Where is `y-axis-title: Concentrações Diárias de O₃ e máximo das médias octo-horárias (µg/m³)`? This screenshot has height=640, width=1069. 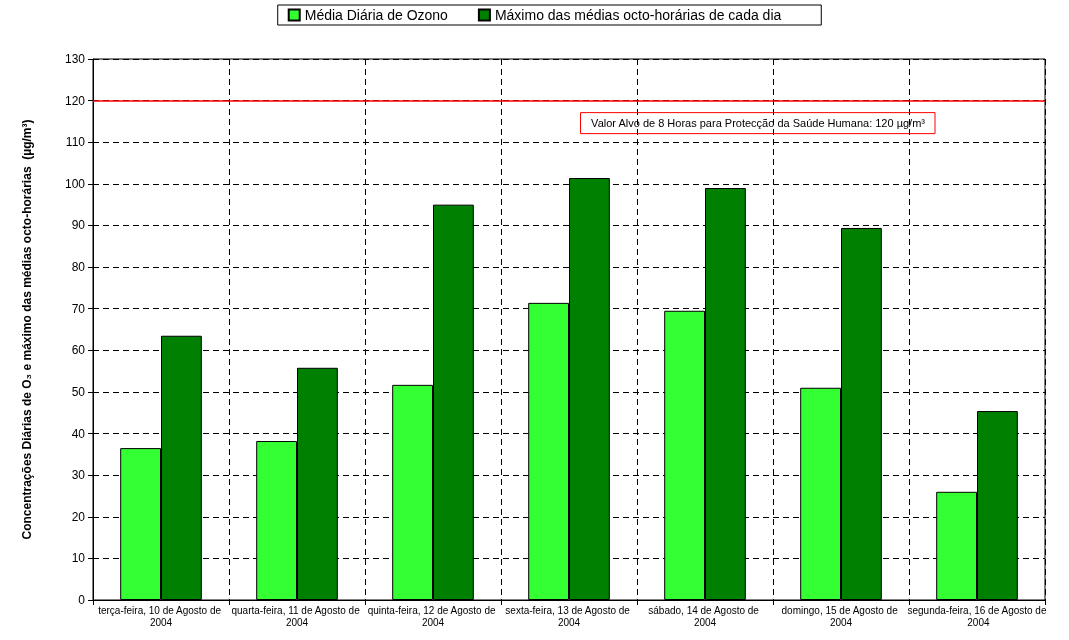 y-axis-title: Concentrações Diárias de O₃ e máximo das médias octo-horárias (µg/m³) is located at coordinates (27, 329).